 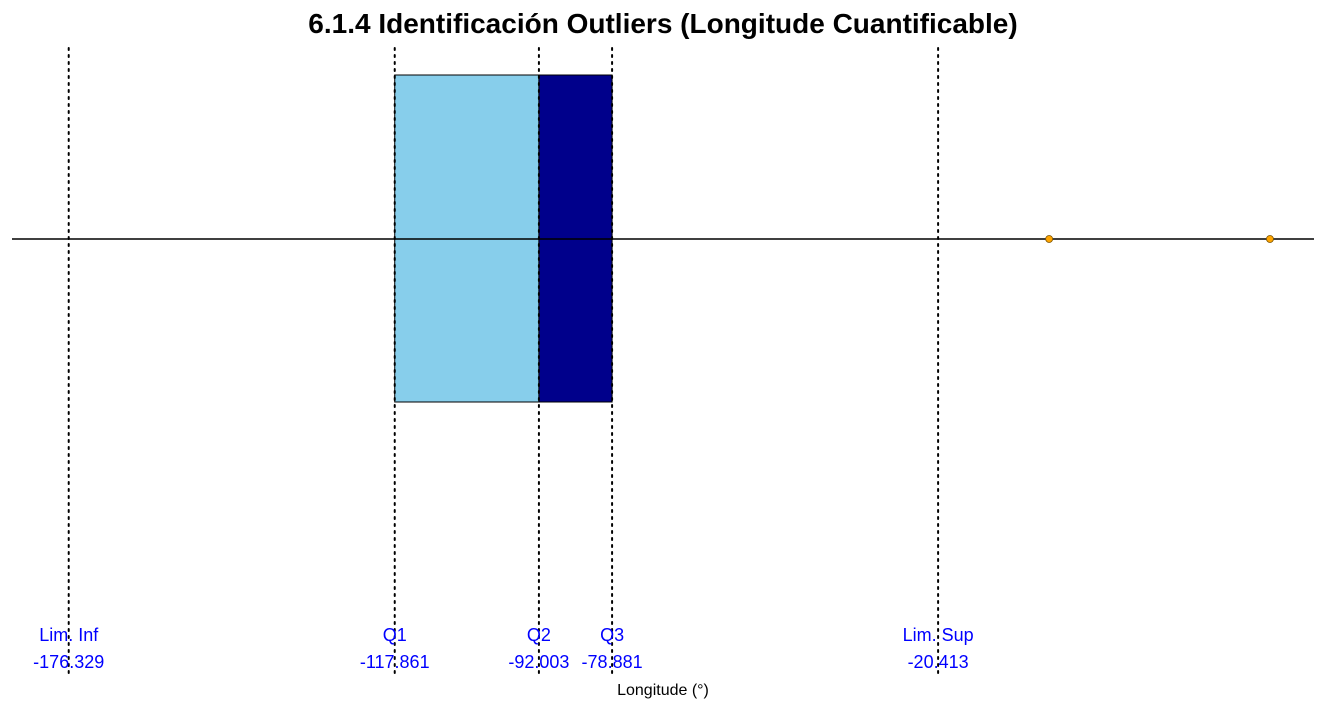 What do you see at coordinates (68, 662) in the screenshot?
I see `marker-value-lim-inf: -176.329` at bounding box center [68, 662].